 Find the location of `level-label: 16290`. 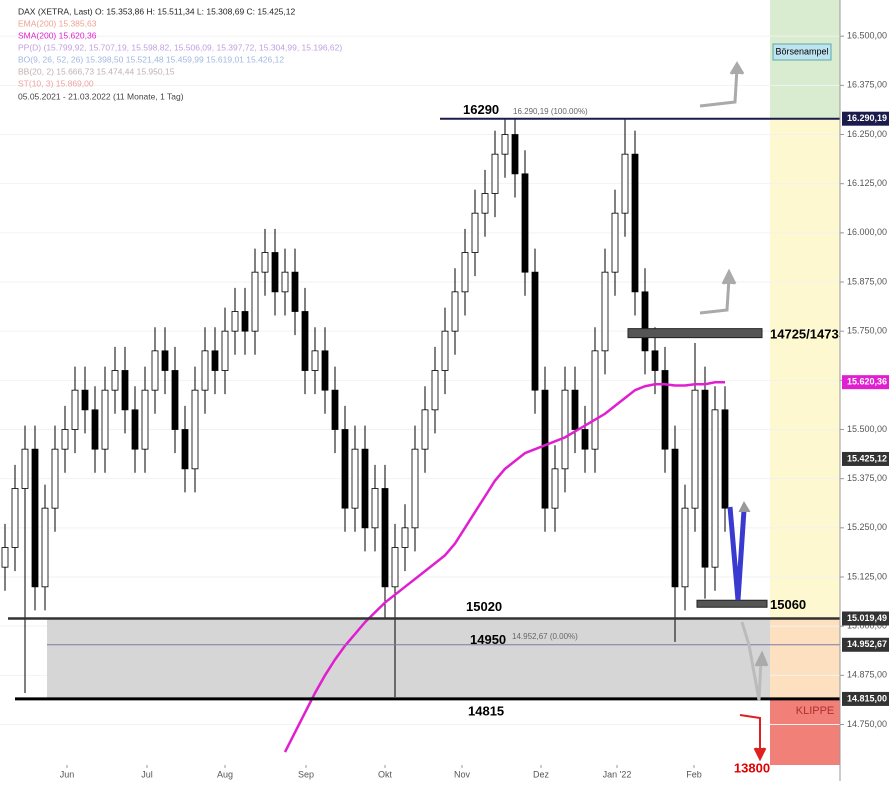

level-label: 16290 is located at coordinates (481, 109).